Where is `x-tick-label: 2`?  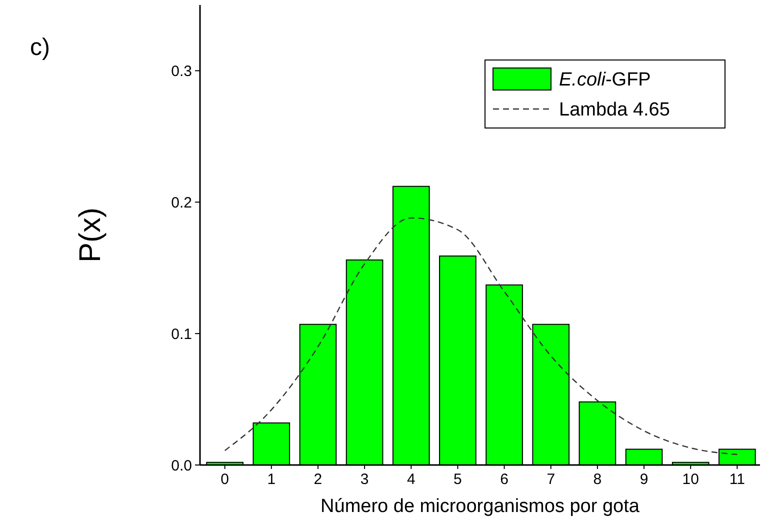 x-tick-label: 2 is located at coordinates (318, 479).